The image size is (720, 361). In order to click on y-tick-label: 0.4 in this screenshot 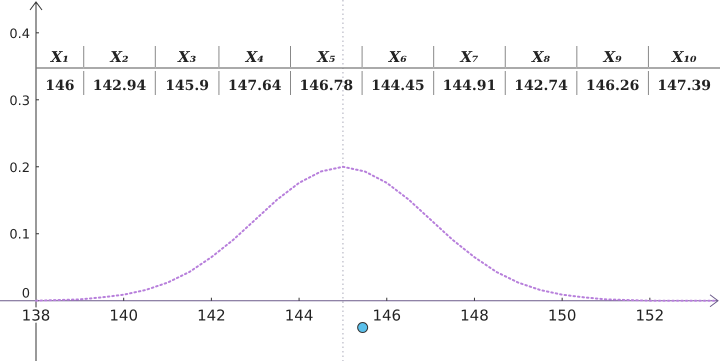, I will do `click(19, 34)`.